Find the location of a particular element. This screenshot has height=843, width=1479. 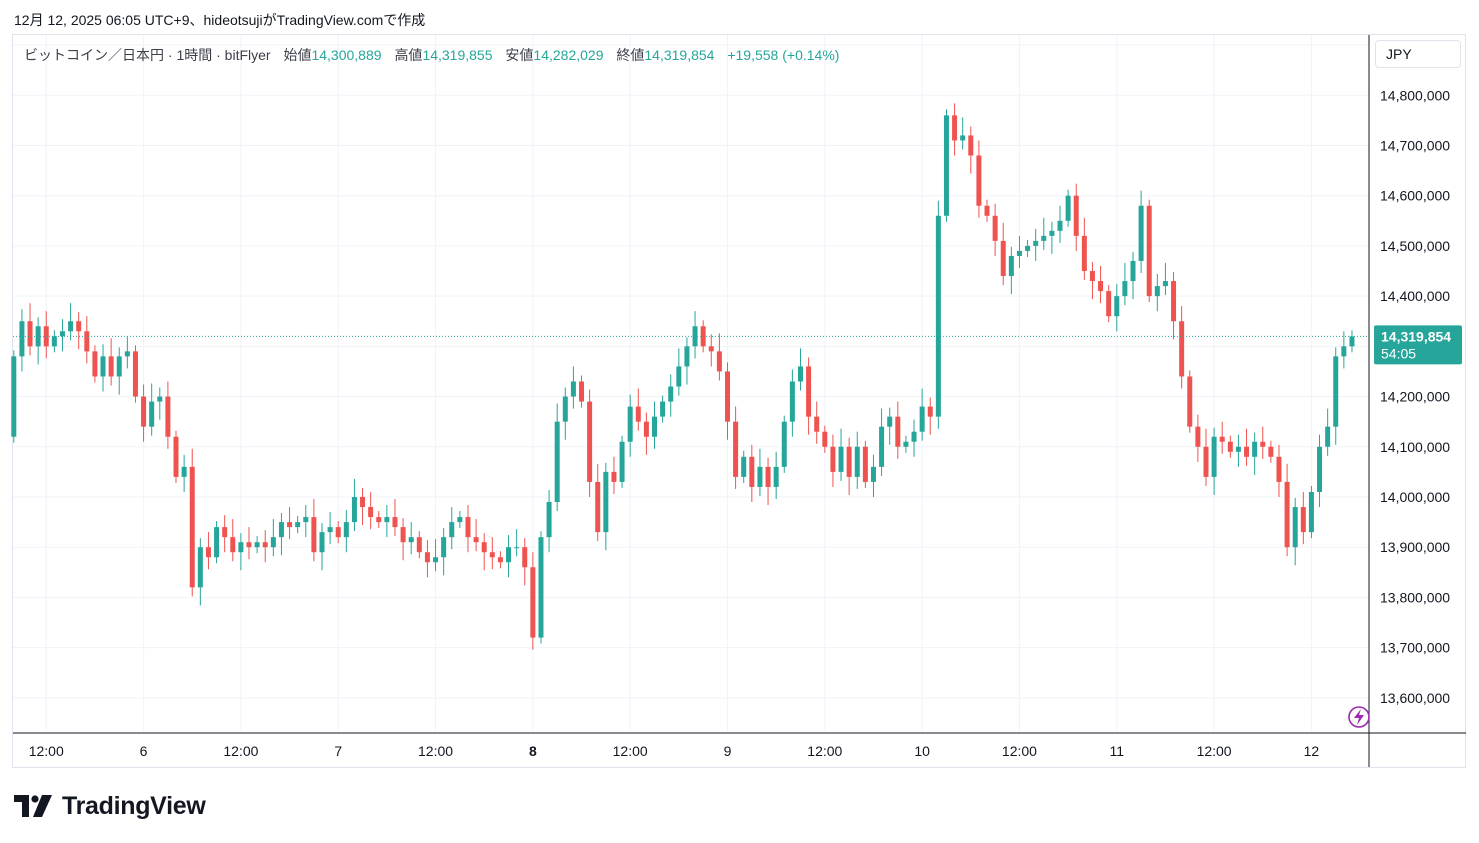

lightning-icon is located at coordinates (1359, 717).